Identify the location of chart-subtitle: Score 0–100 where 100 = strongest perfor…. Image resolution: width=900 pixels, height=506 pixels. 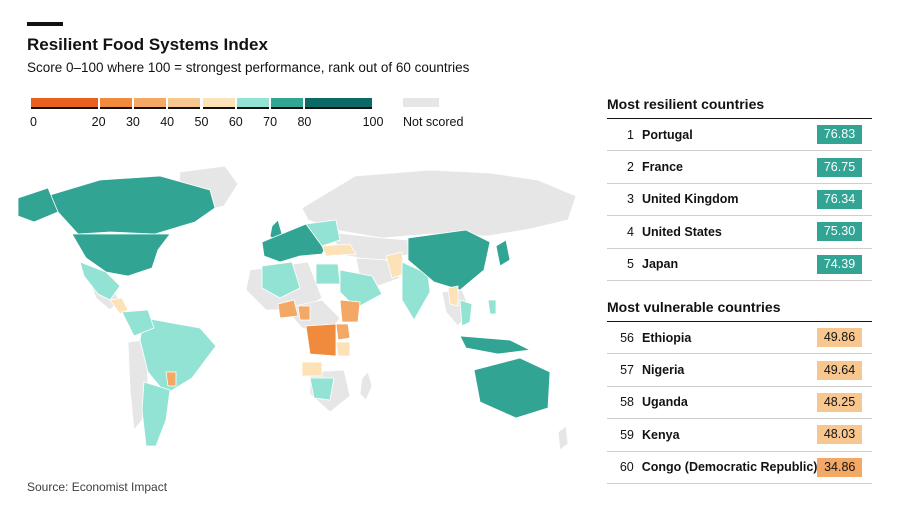
(248, 67).